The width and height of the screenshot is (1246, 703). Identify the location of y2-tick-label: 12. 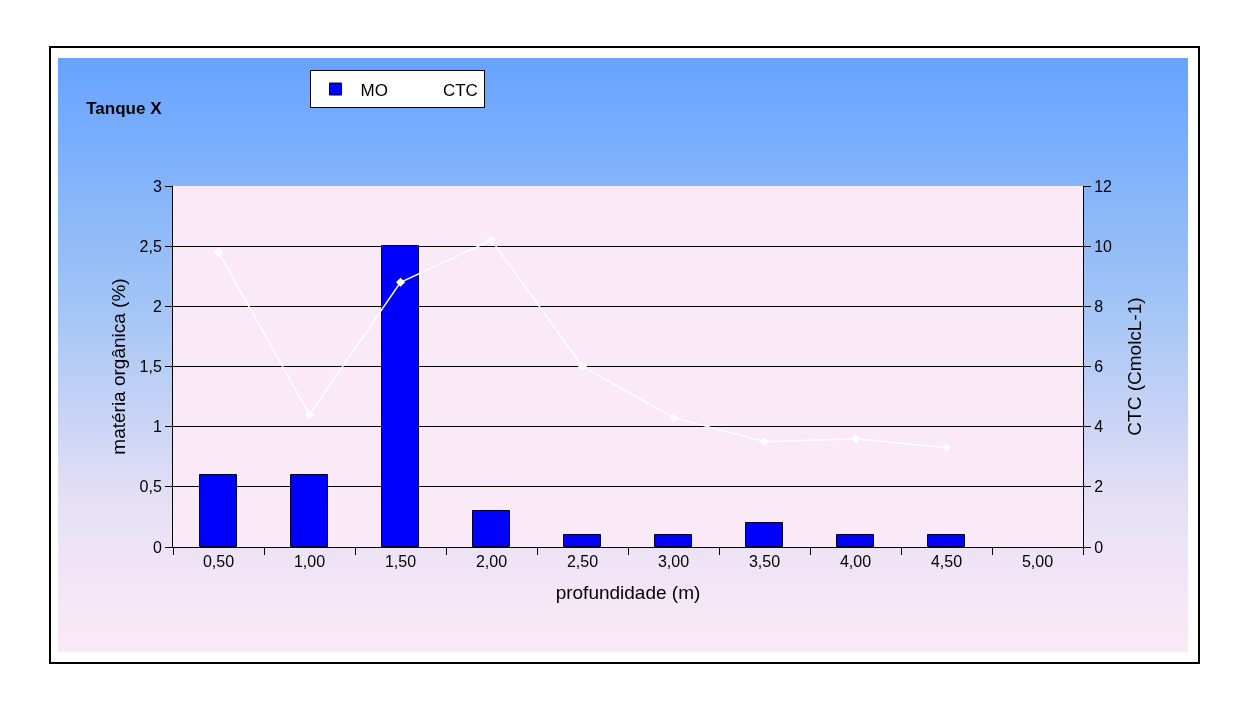
(1103, 186).